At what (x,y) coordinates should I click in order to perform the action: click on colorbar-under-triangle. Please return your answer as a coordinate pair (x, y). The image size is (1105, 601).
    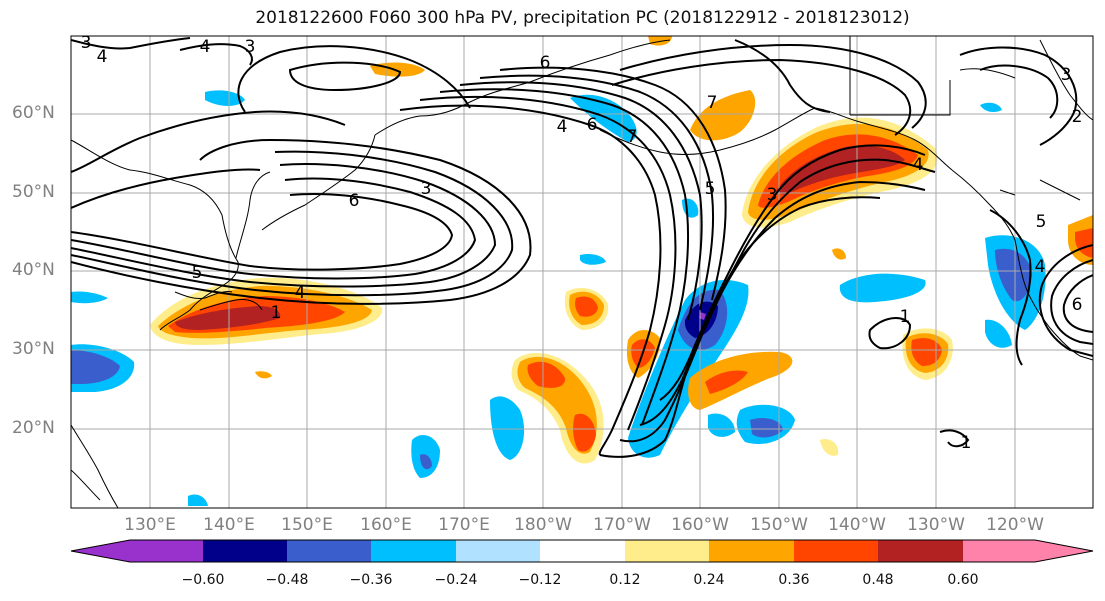
    Looking at the image, I should click on (100, 551).